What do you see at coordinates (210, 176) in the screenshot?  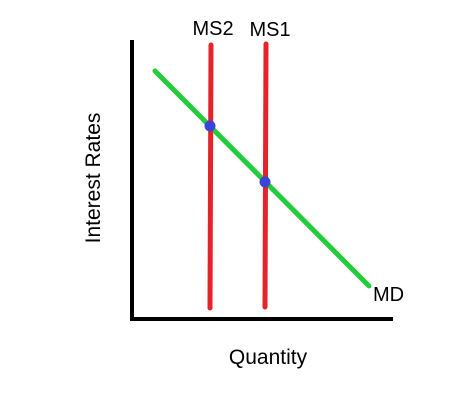 I see `ms2-curve` at bounding box center [210, 176].